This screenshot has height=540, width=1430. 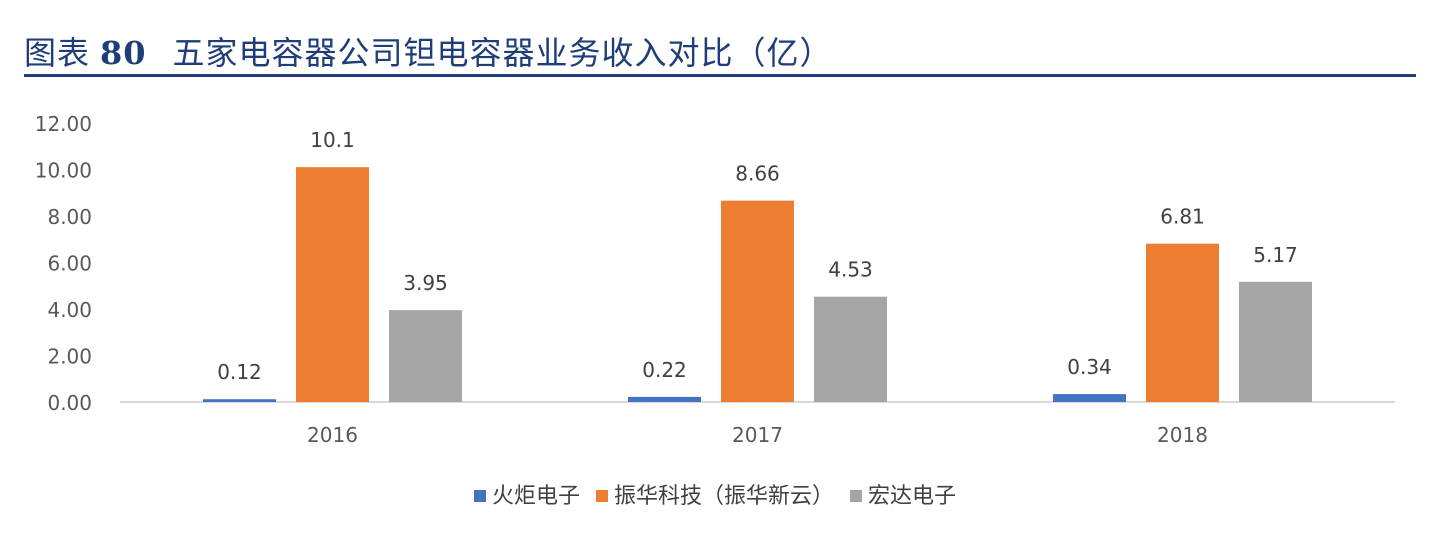 What do you see at coordinates (69, 217) in the screenshot?
I see `y-tick-label: 8.00` at bounding box center [69, 217].